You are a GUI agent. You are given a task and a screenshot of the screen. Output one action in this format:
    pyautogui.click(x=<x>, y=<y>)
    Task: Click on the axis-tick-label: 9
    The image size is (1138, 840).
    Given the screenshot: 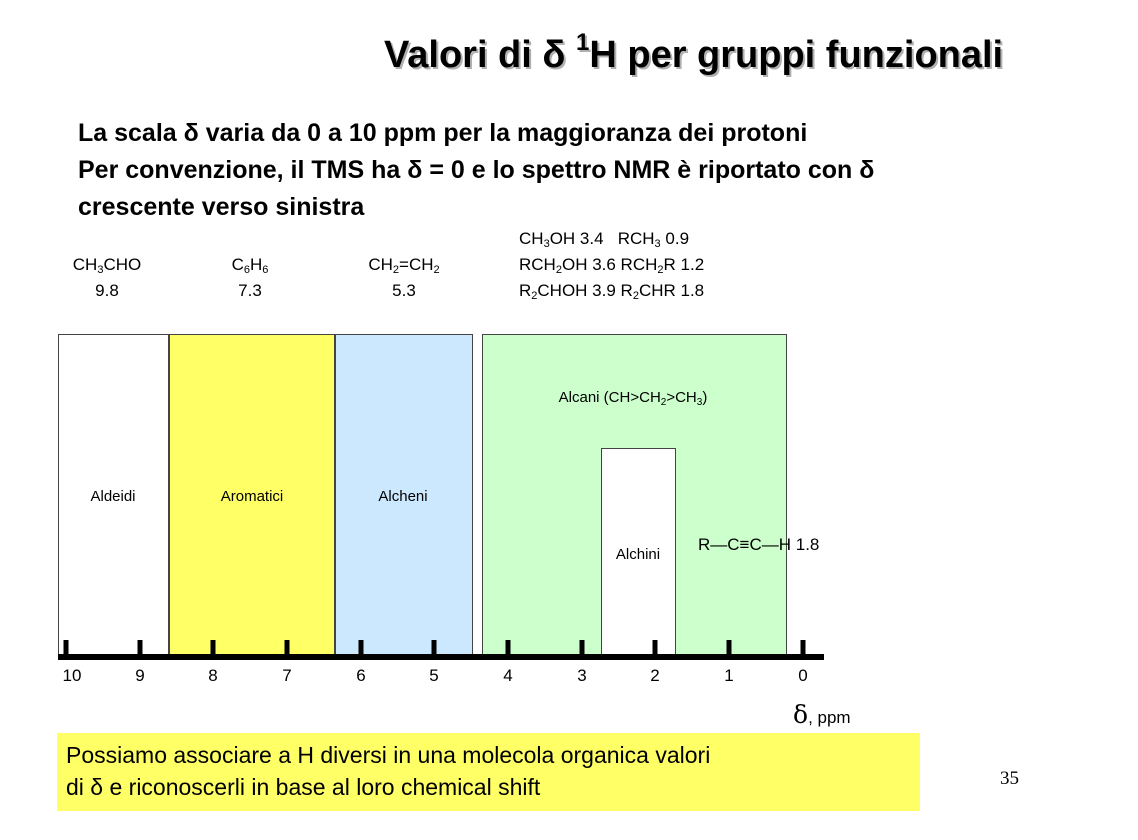 What is the action you would take?
    pyautogui.click(x=140, y=675)
    